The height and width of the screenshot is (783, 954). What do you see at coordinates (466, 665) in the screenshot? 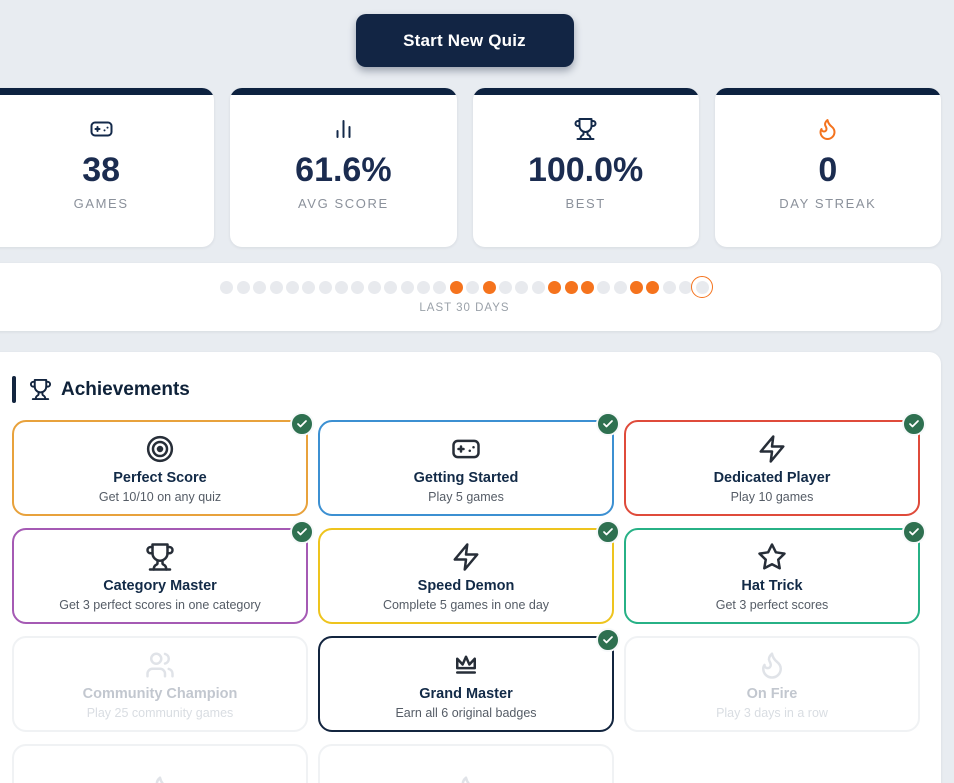
I see `crown-icon` at bounding box center [466, 665].